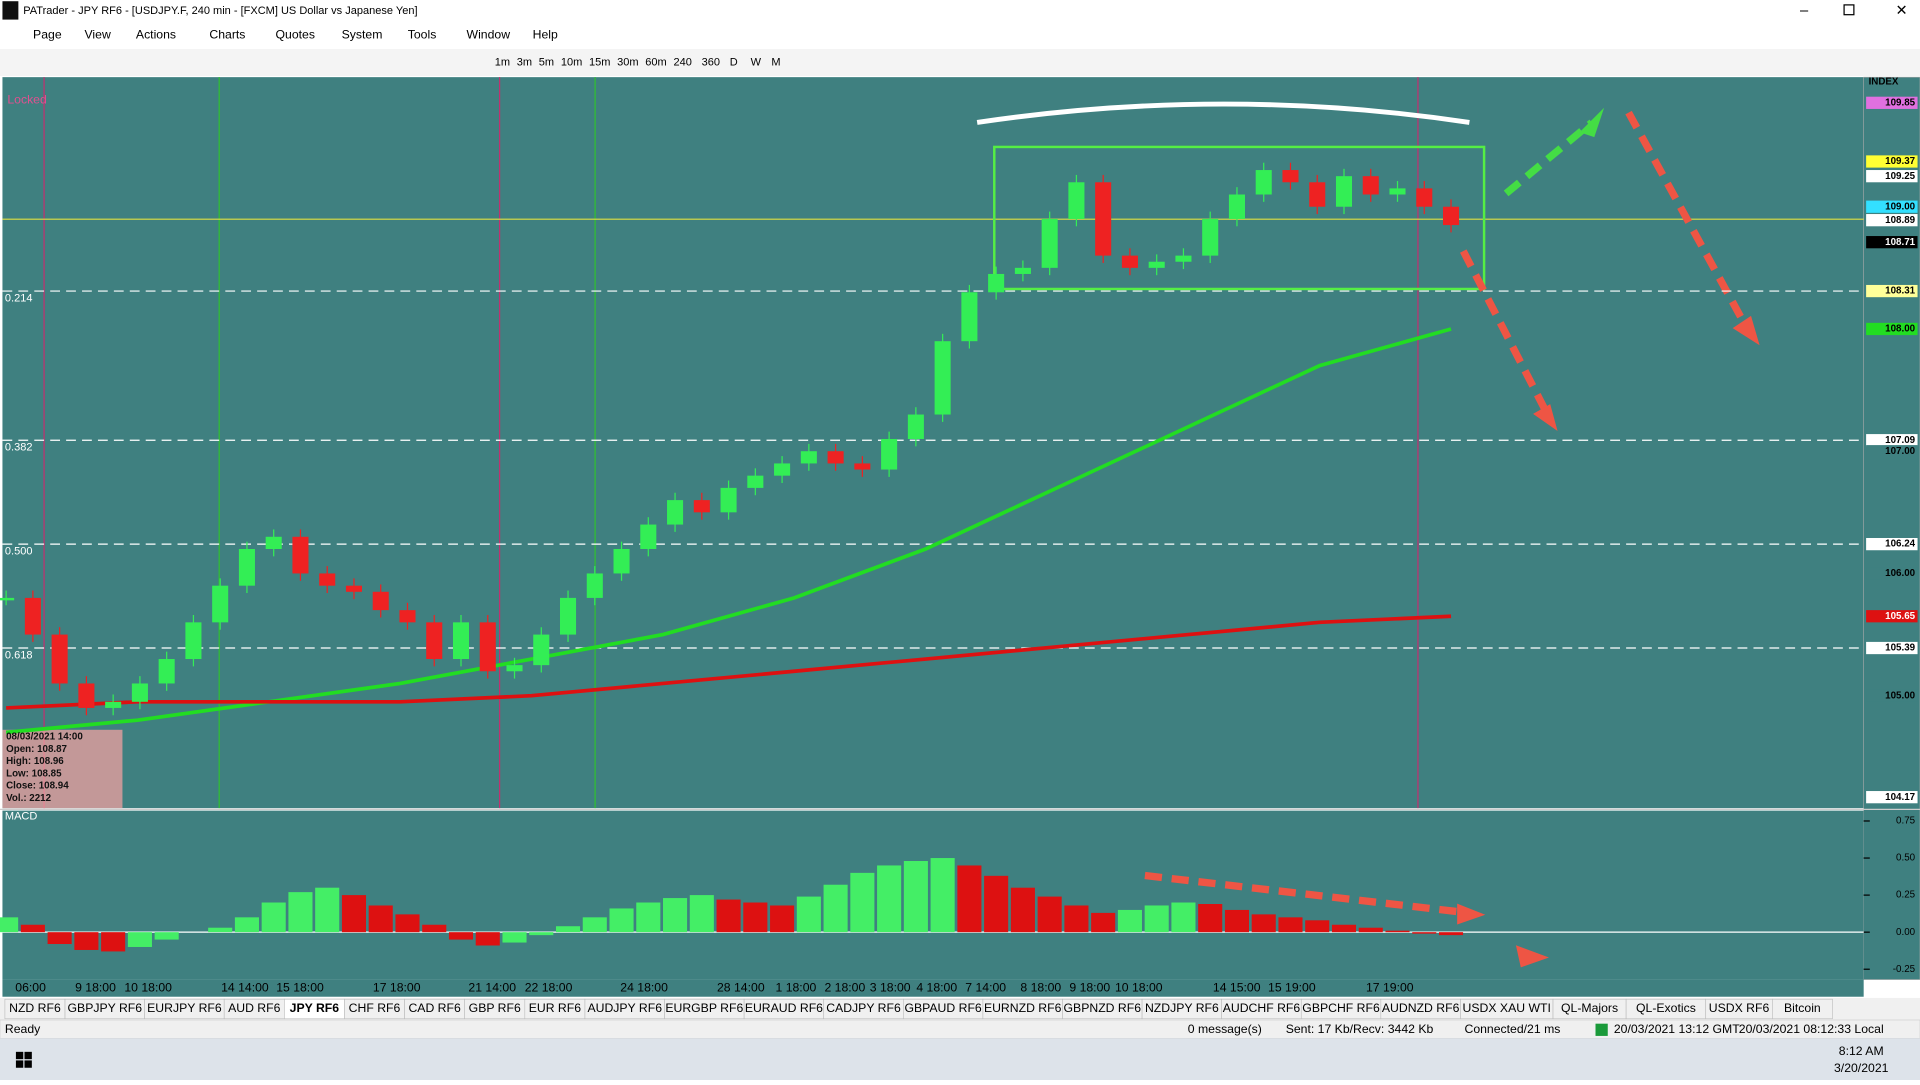  What do you see at coordinates (1900, 648) in the screenshot?
I see `price-label: 105.39` at bounding box center [1900, 648].